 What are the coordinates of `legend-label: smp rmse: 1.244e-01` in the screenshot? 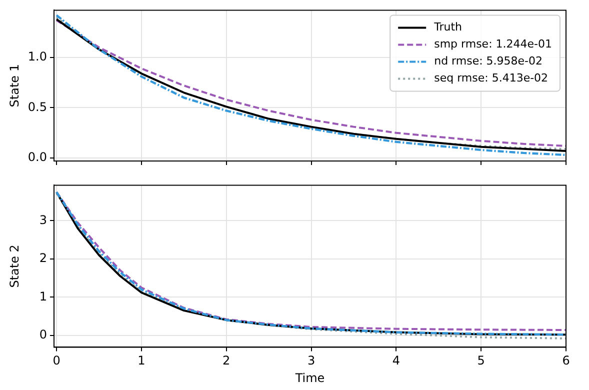 It's located at (493, 44).